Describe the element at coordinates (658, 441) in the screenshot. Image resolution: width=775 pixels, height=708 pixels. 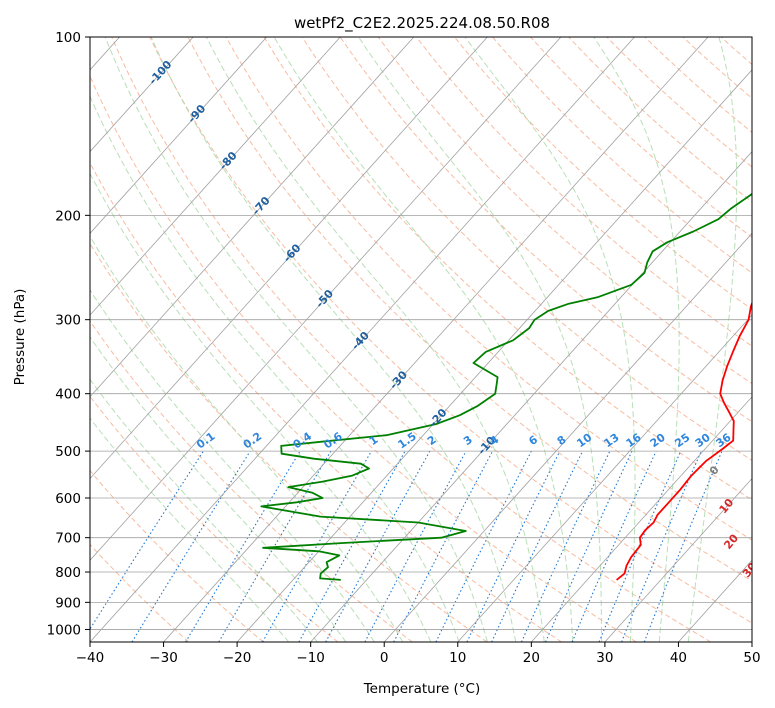
I see `mixing-ratio-label: 20` at that location.